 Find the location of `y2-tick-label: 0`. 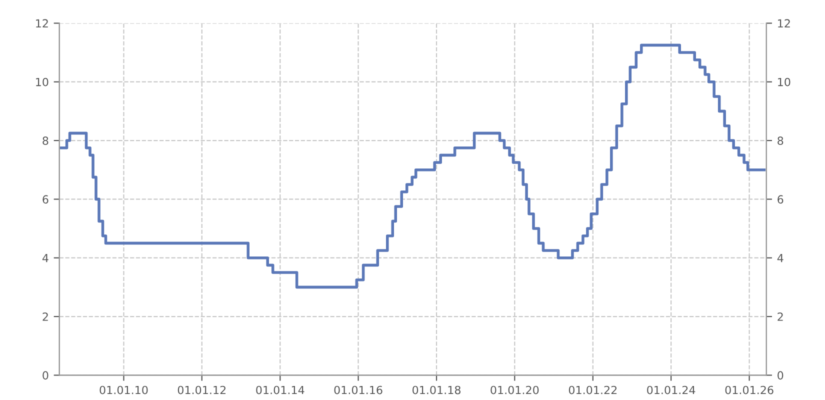

y2-tick-label: 0 is located at coordinates (781, 375).